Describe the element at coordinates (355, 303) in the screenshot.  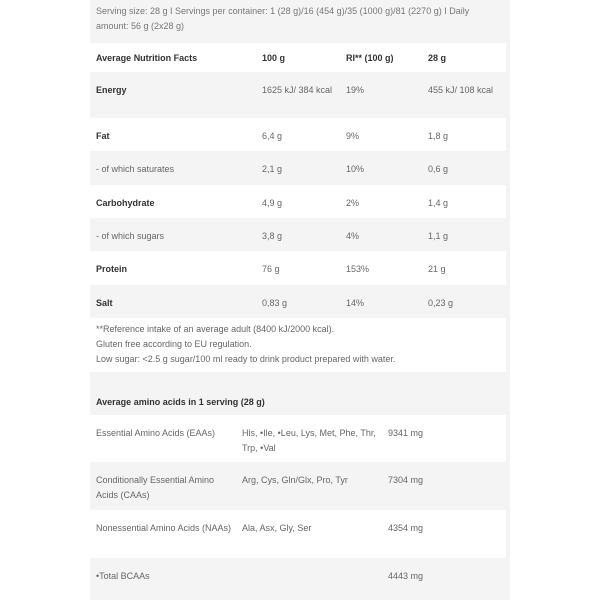
I see `value-ri: 14%` at that location.